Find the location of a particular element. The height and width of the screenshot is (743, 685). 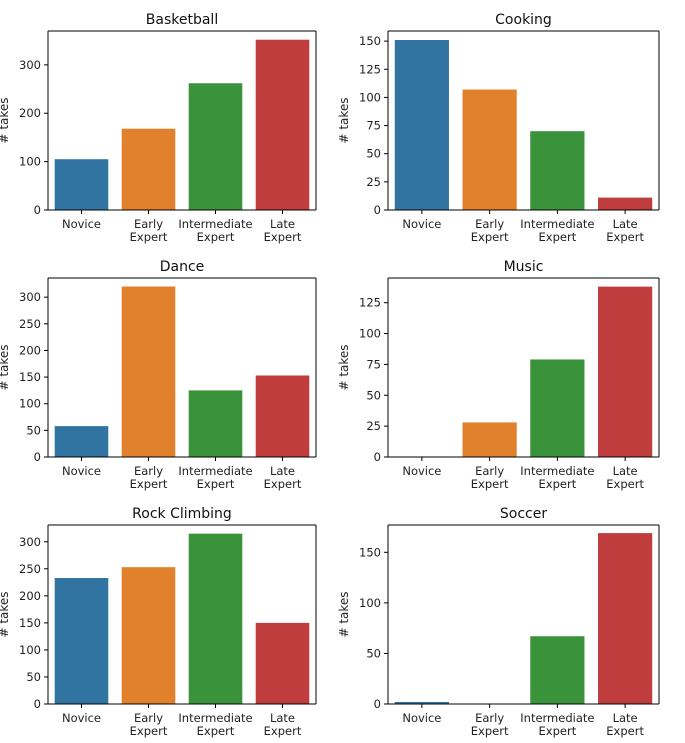

x-tick-label-basketball-novice: Novice is located at coordinates (81, 224).